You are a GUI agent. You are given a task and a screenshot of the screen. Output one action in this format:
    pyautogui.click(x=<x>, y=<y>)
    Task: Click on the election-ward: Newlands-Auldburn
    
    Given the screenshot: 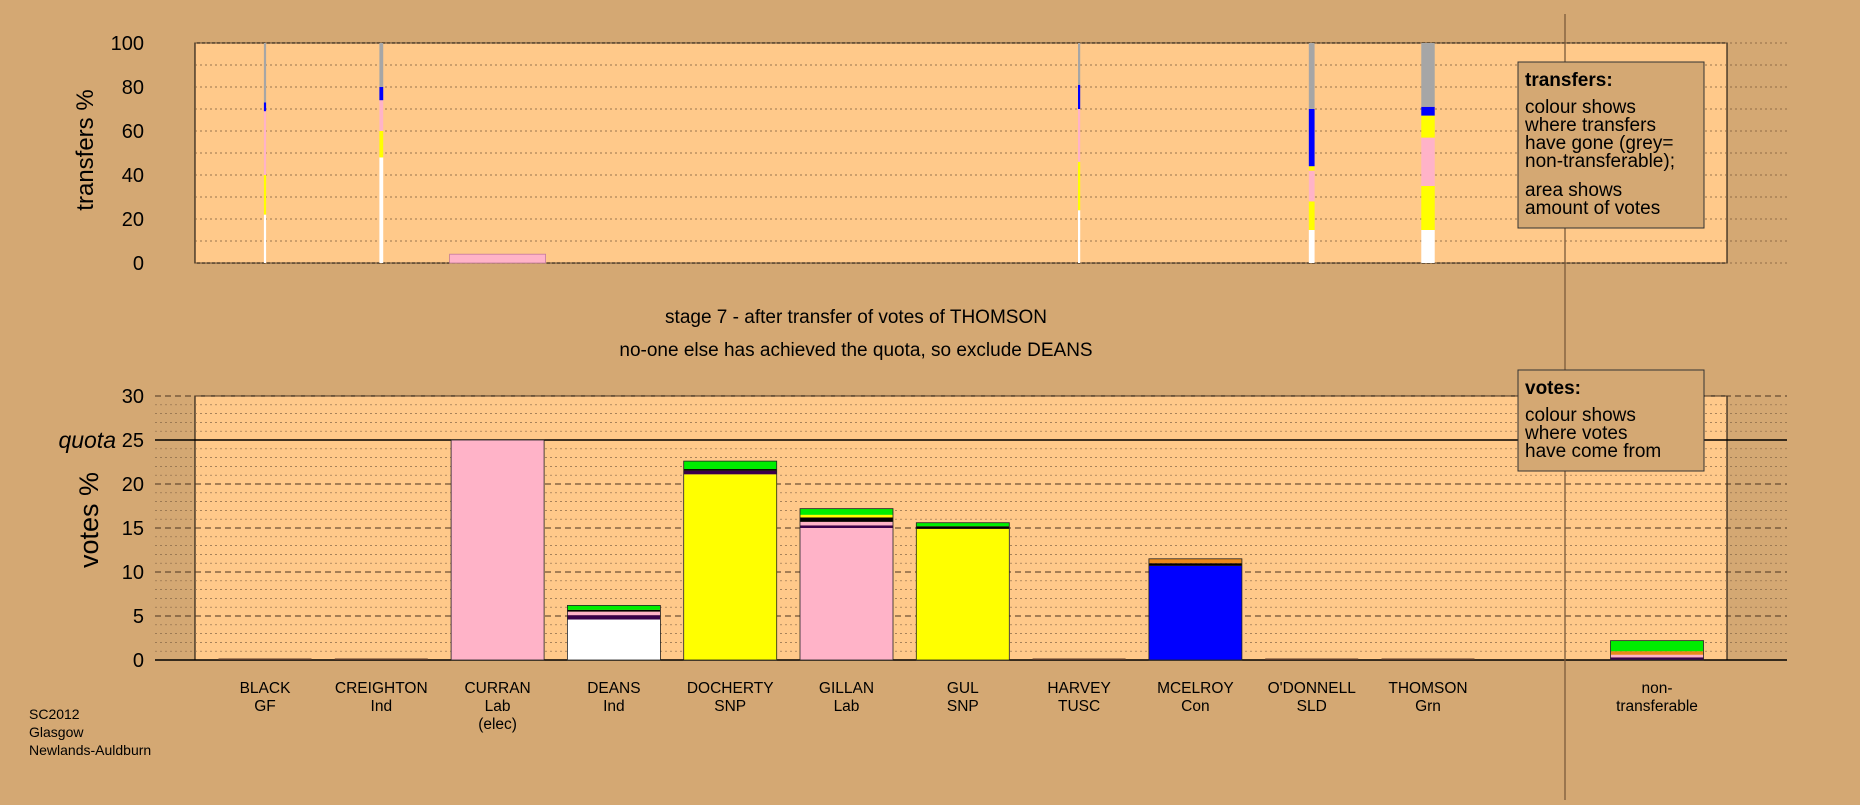 What is the action you would take?
    pyautogui.click(x=90, y=750)
    